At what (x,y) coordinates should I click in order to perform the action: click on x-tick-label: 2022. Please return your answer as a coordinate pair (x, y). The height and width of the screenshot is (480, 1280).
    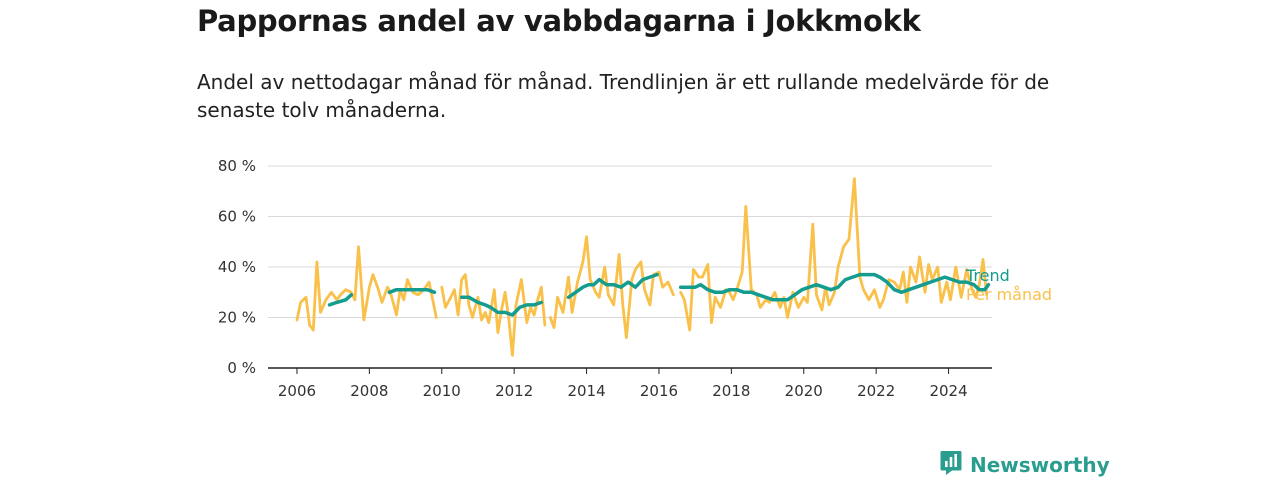
    Looking at the image, I should click on (876, 391).